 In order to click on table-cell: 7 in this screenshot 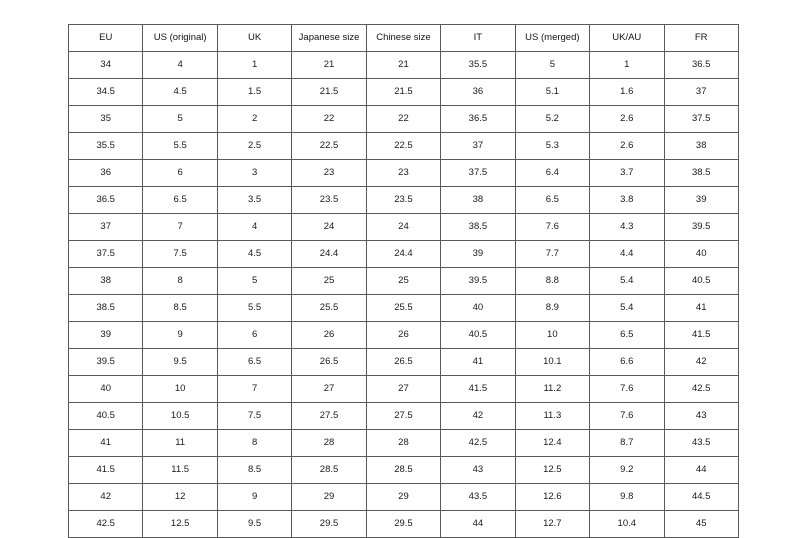, I will do `click(180, 227)`.